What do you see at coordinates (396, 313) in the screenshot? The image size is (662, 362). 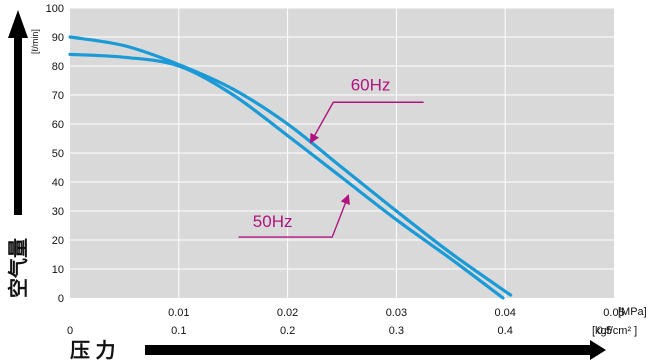 I see `x-tick-label-mpa: 0.03` at bounding box center [396, 313].